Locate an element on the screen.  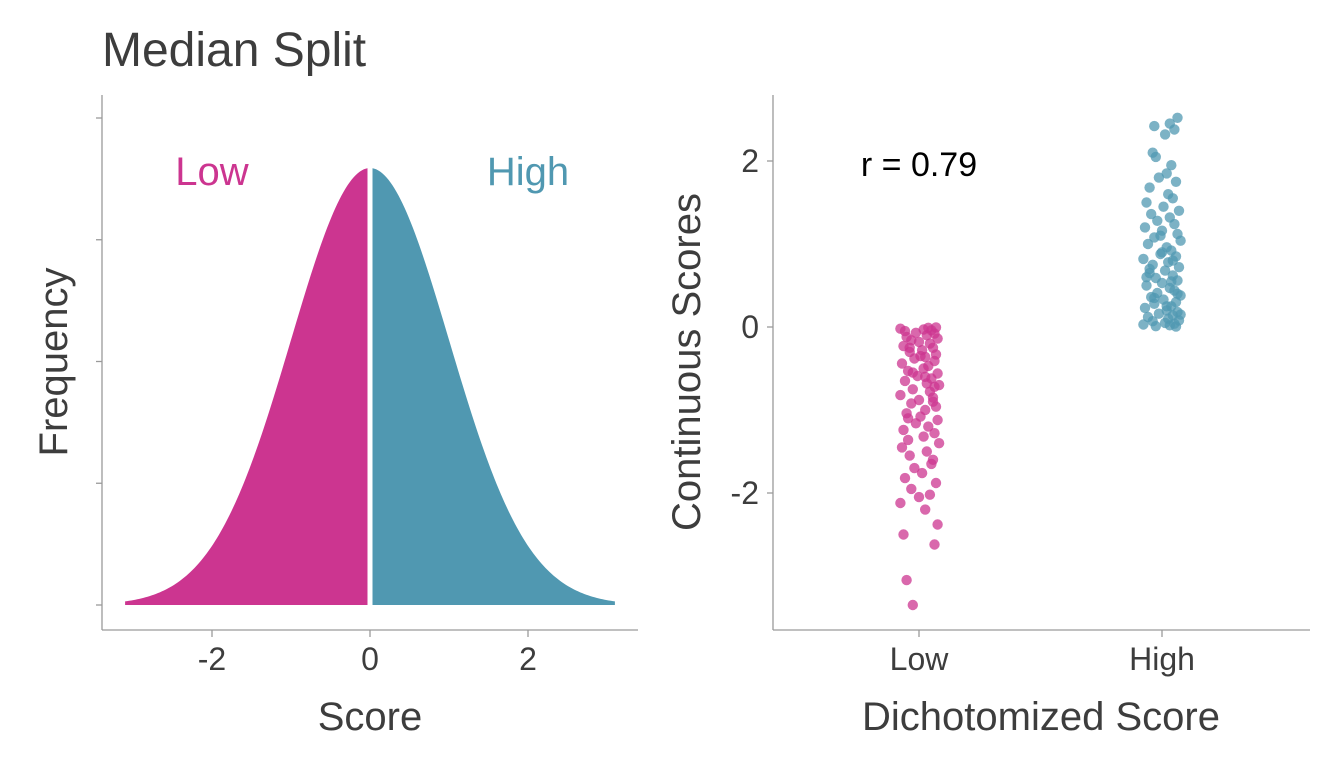
right-y-tick-label: 0 is located at coordinates (750, 327).